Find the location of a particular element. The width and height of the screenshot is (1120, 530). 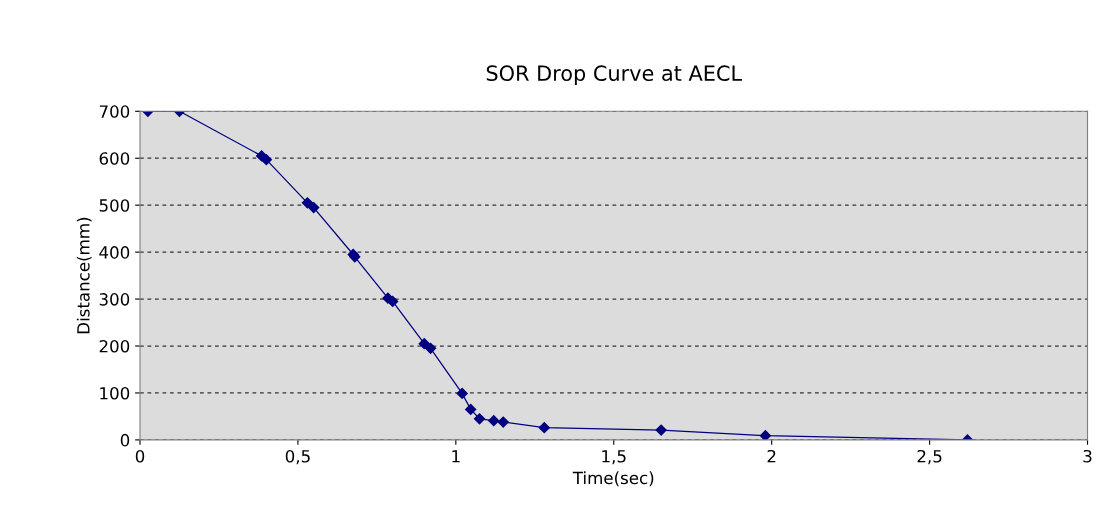

y-tick-label: 200 is located at coordinates (114, 346).